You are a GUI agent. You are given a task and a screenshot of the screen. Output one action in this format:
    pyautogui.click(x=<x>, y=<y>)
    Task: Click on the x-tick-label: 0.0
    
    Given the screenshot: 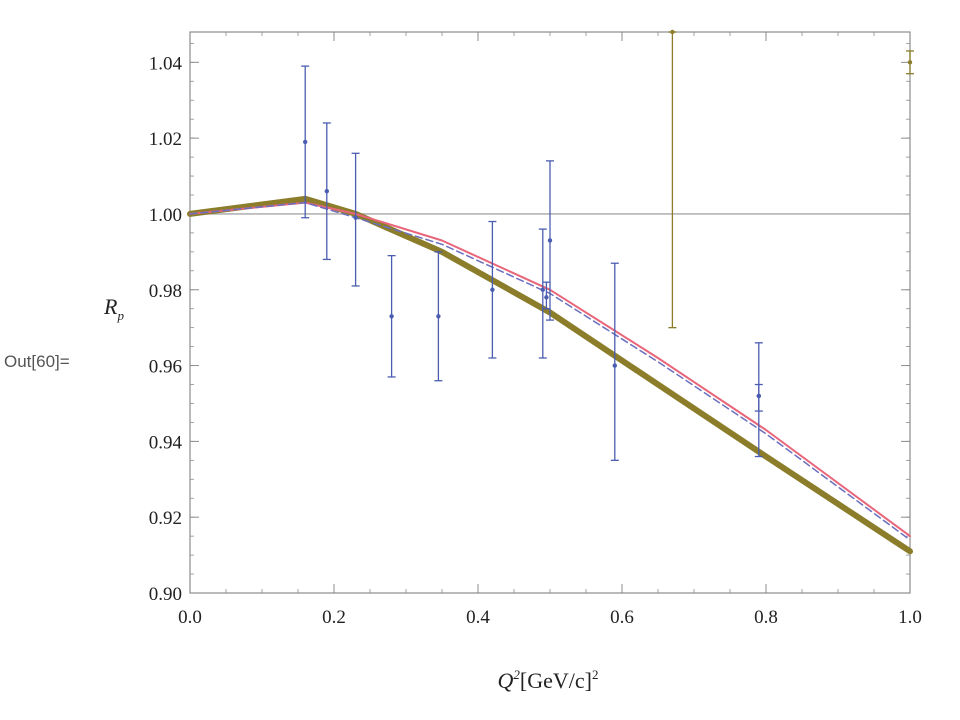 What is the action you would take?
    pyautogui.click(x=190, y=617)
    